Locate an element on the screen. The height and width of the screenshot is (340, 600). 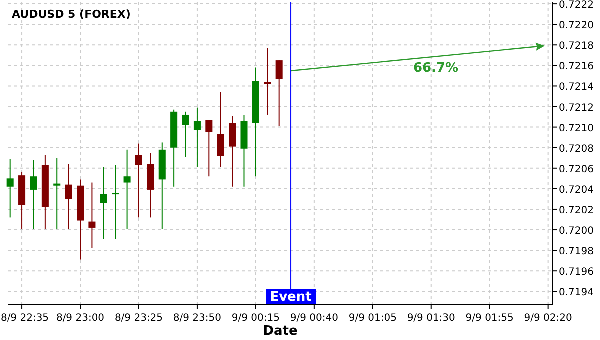
x-tick-label: 9/9 01:30 is located at coordinates (431, 318).